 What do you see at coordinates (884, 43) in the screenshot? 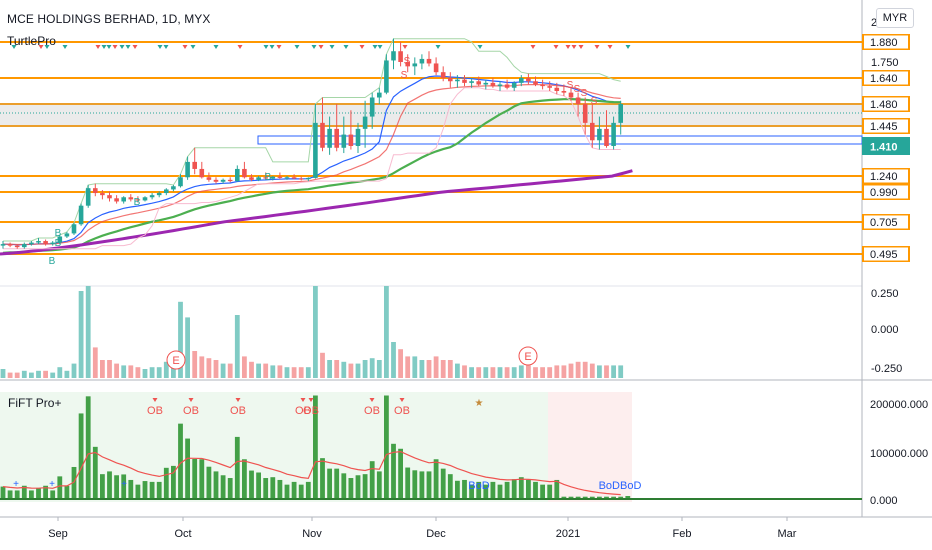
I see `level-tag-text: 1.880` at bounding box center [884, 43].